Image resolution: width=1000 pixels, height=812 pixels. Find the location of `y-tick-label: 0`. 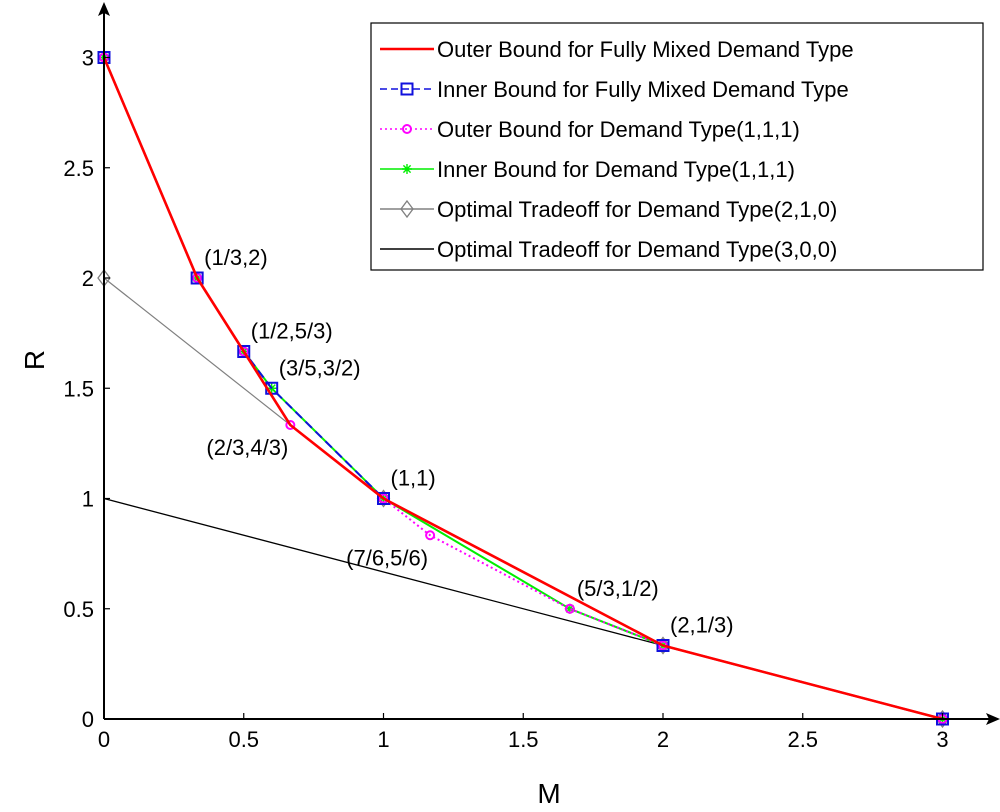

y-tick-label: 0 is located at coordinates (88, 719).